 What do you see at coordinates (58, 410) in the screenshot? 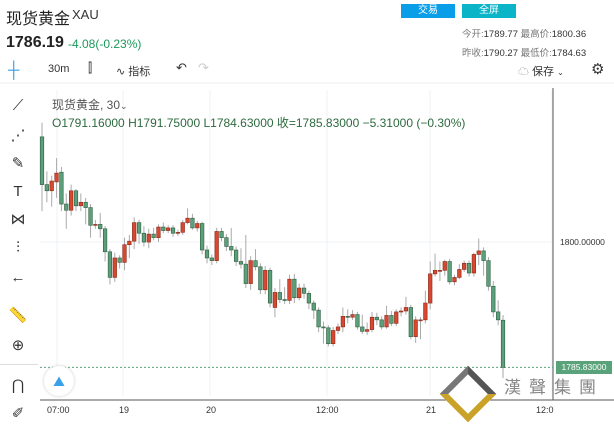
I see `x-tick-label: 07:00` at bounding box center [58, 410].